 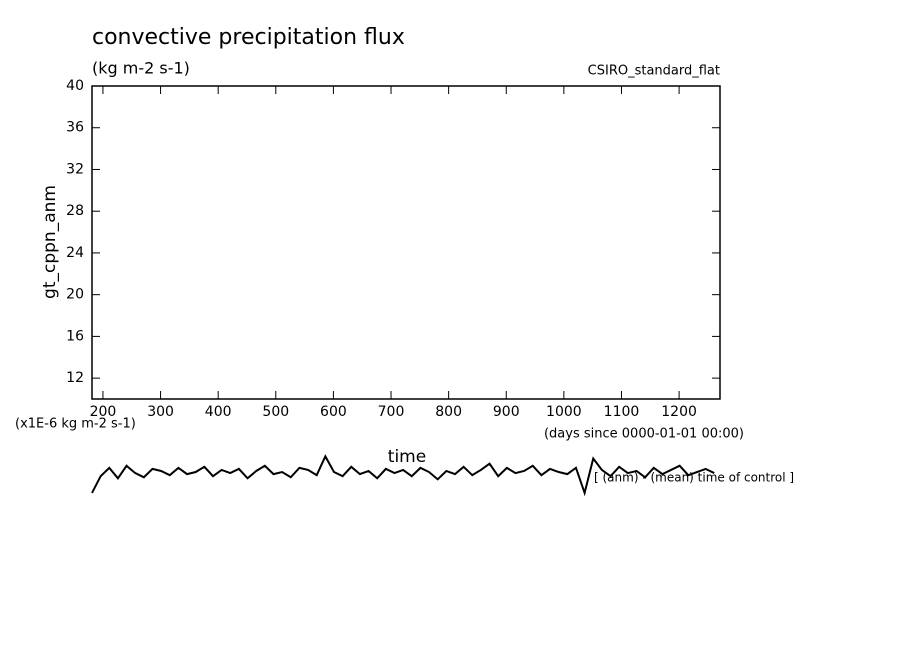 I want to click on x-tick-label: 1100, so click(x=622, y=412).